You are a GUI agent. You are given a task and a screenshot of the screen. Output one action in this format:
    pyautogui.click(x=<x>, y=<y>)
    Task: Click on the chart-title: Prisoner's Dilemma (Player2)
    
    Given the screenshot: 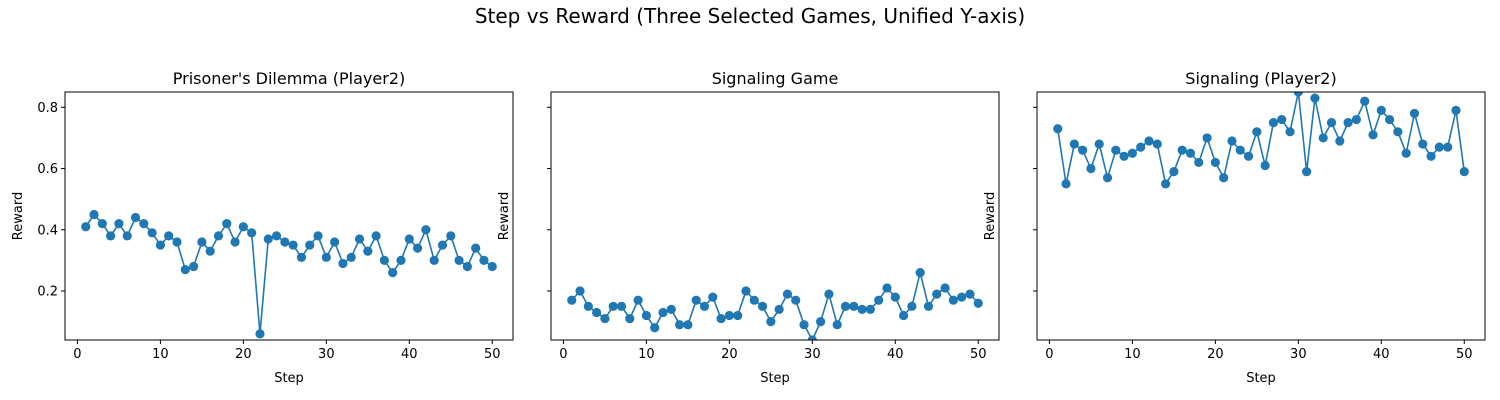 What is the action you would take?
    pyautogui.click(x=289, y=78)
    